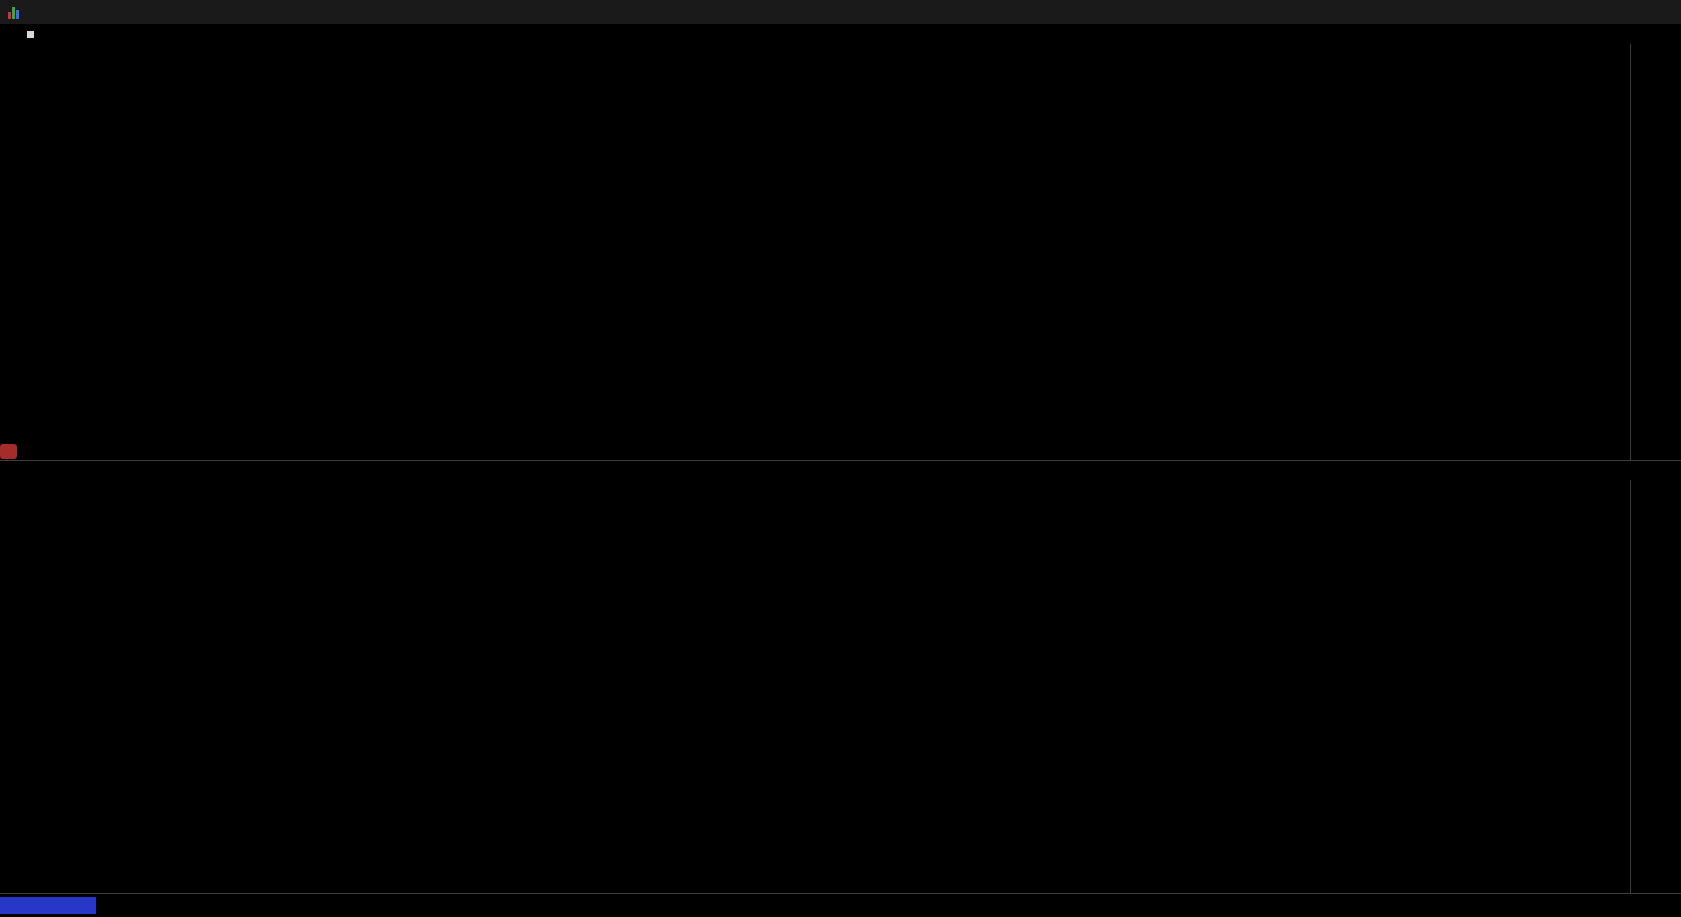 Image resolution: width=1681 pixels, height=917 pixels. I want to click on top-toolbar, so click(840, 12).